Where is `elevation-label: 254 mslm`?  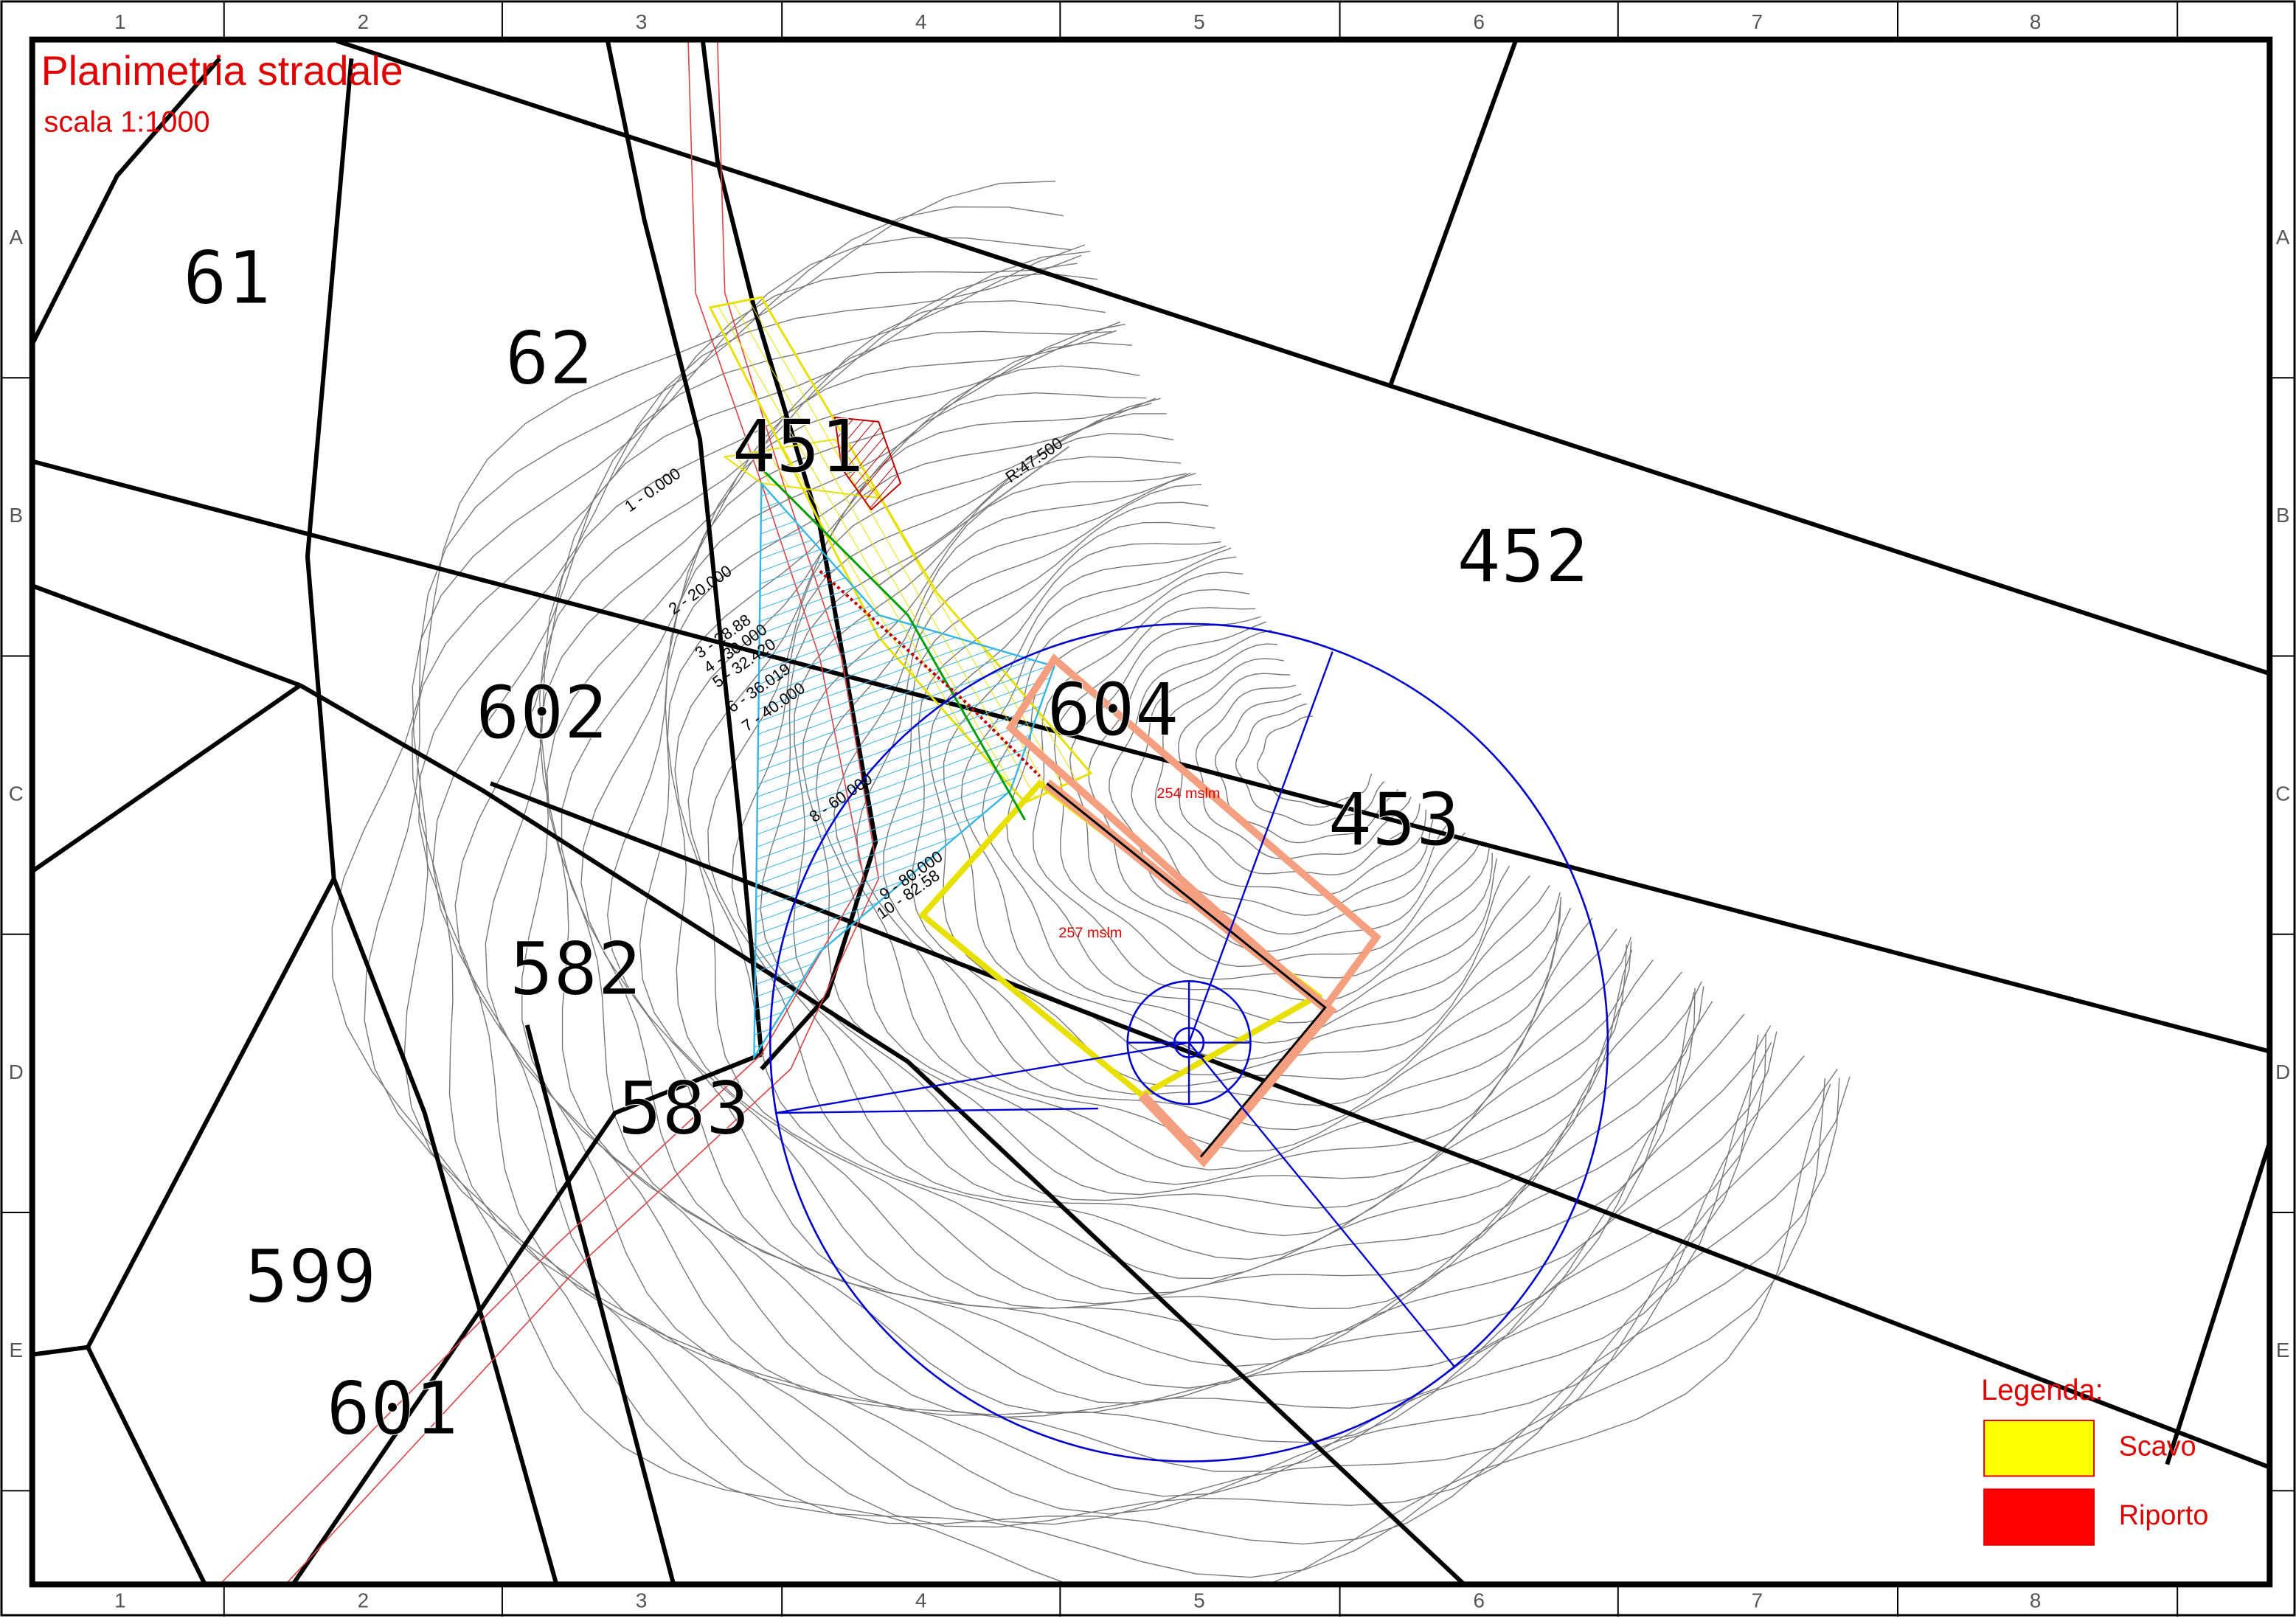 elevation-label: 254 mslm is located at coordinates (1188, 794).